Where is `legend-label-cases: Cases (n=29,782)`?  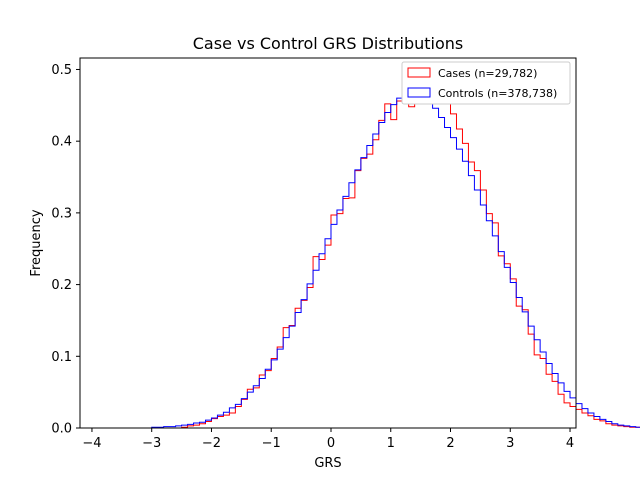
legend-label-cases: Cases (n=29,782) is located at coordinates (487, 73).